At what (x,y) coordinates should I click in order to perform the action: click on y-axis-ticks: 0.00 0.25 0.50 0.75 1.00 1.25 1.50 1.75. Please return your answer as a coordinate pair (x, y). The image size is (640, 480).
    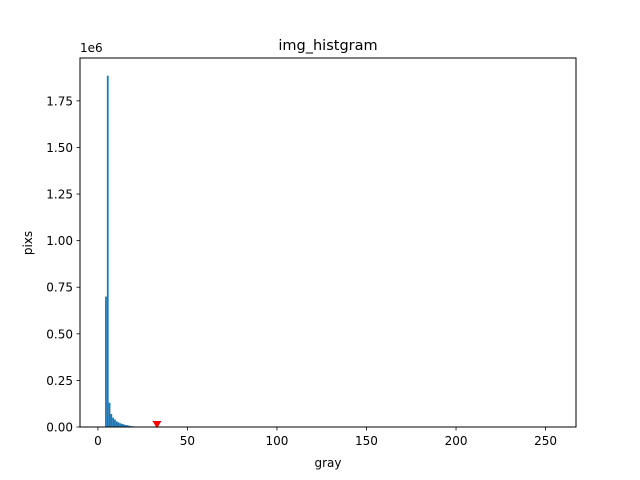
    Looking at the image, I should click on (63, 264).